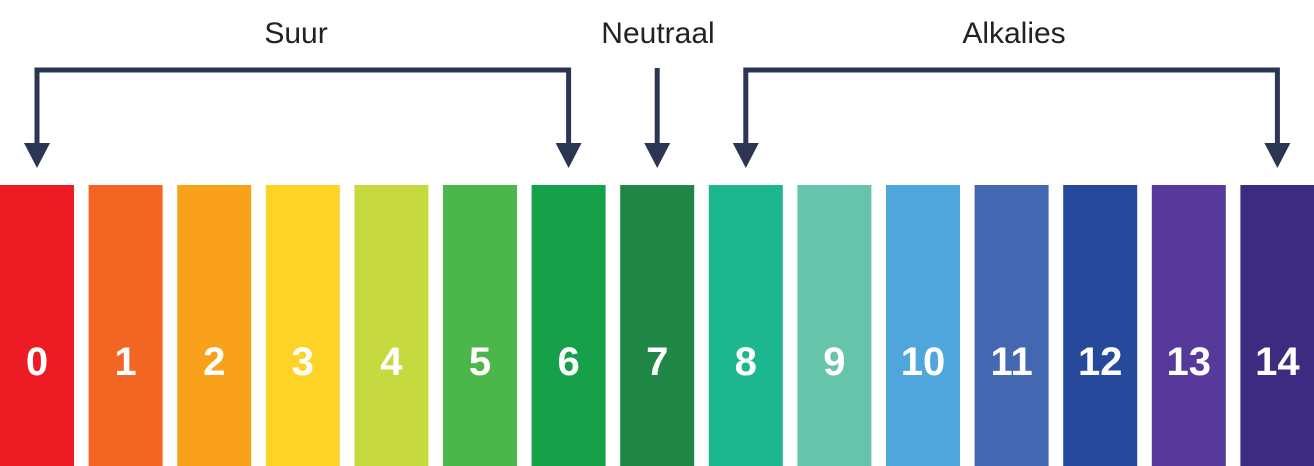  I want to click on ph-value-label: 3, so click(303, 362).